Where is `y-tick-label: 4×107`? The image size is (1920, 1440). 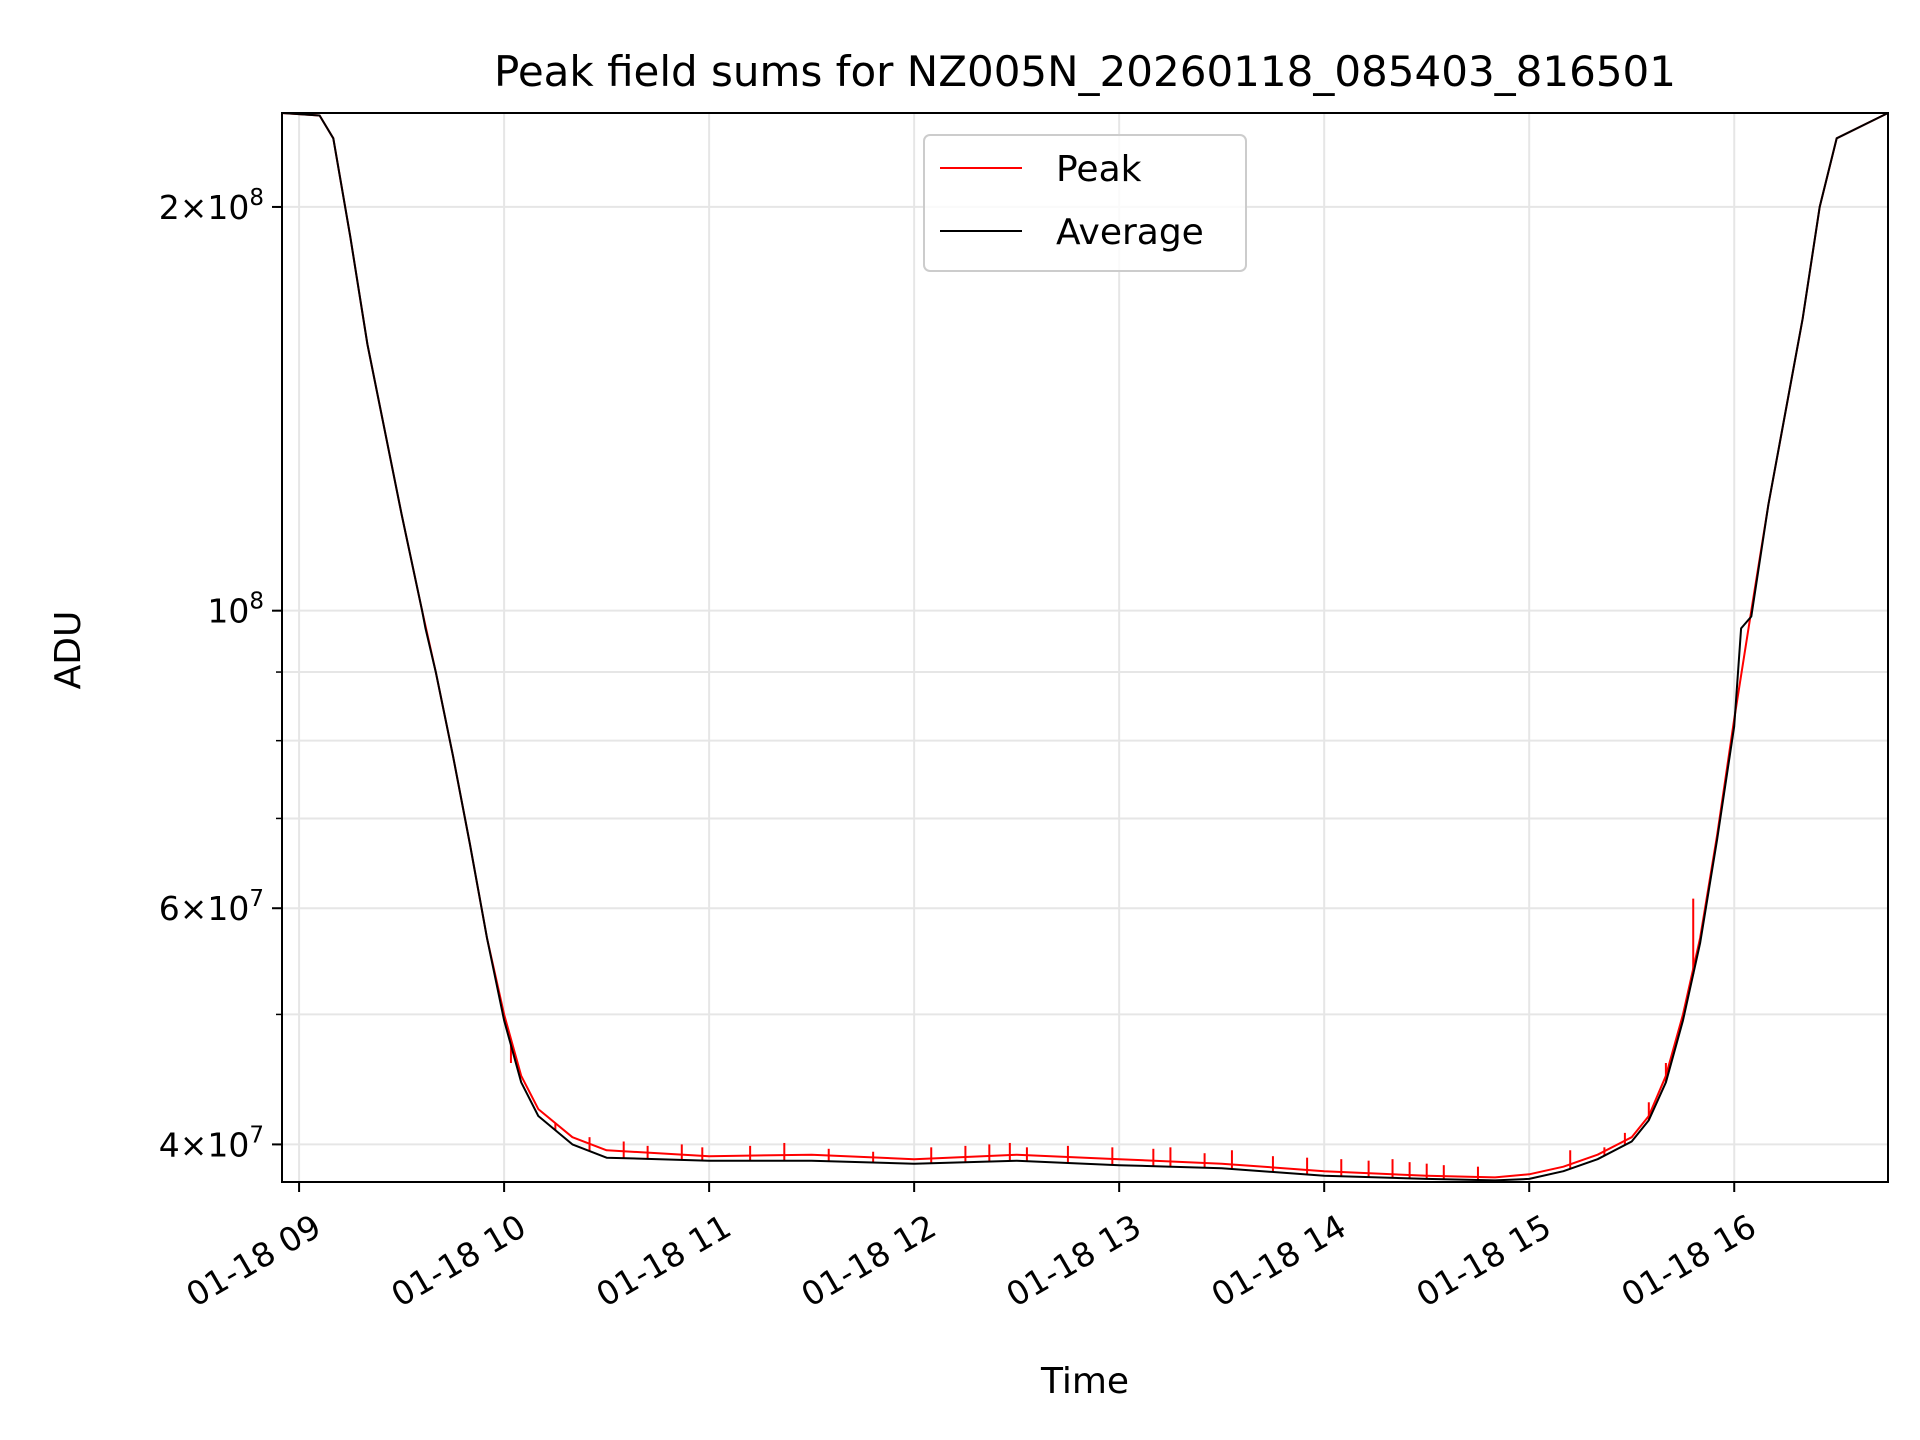
y-tick-label: 4×107 is located at coordinates (211, 1143).